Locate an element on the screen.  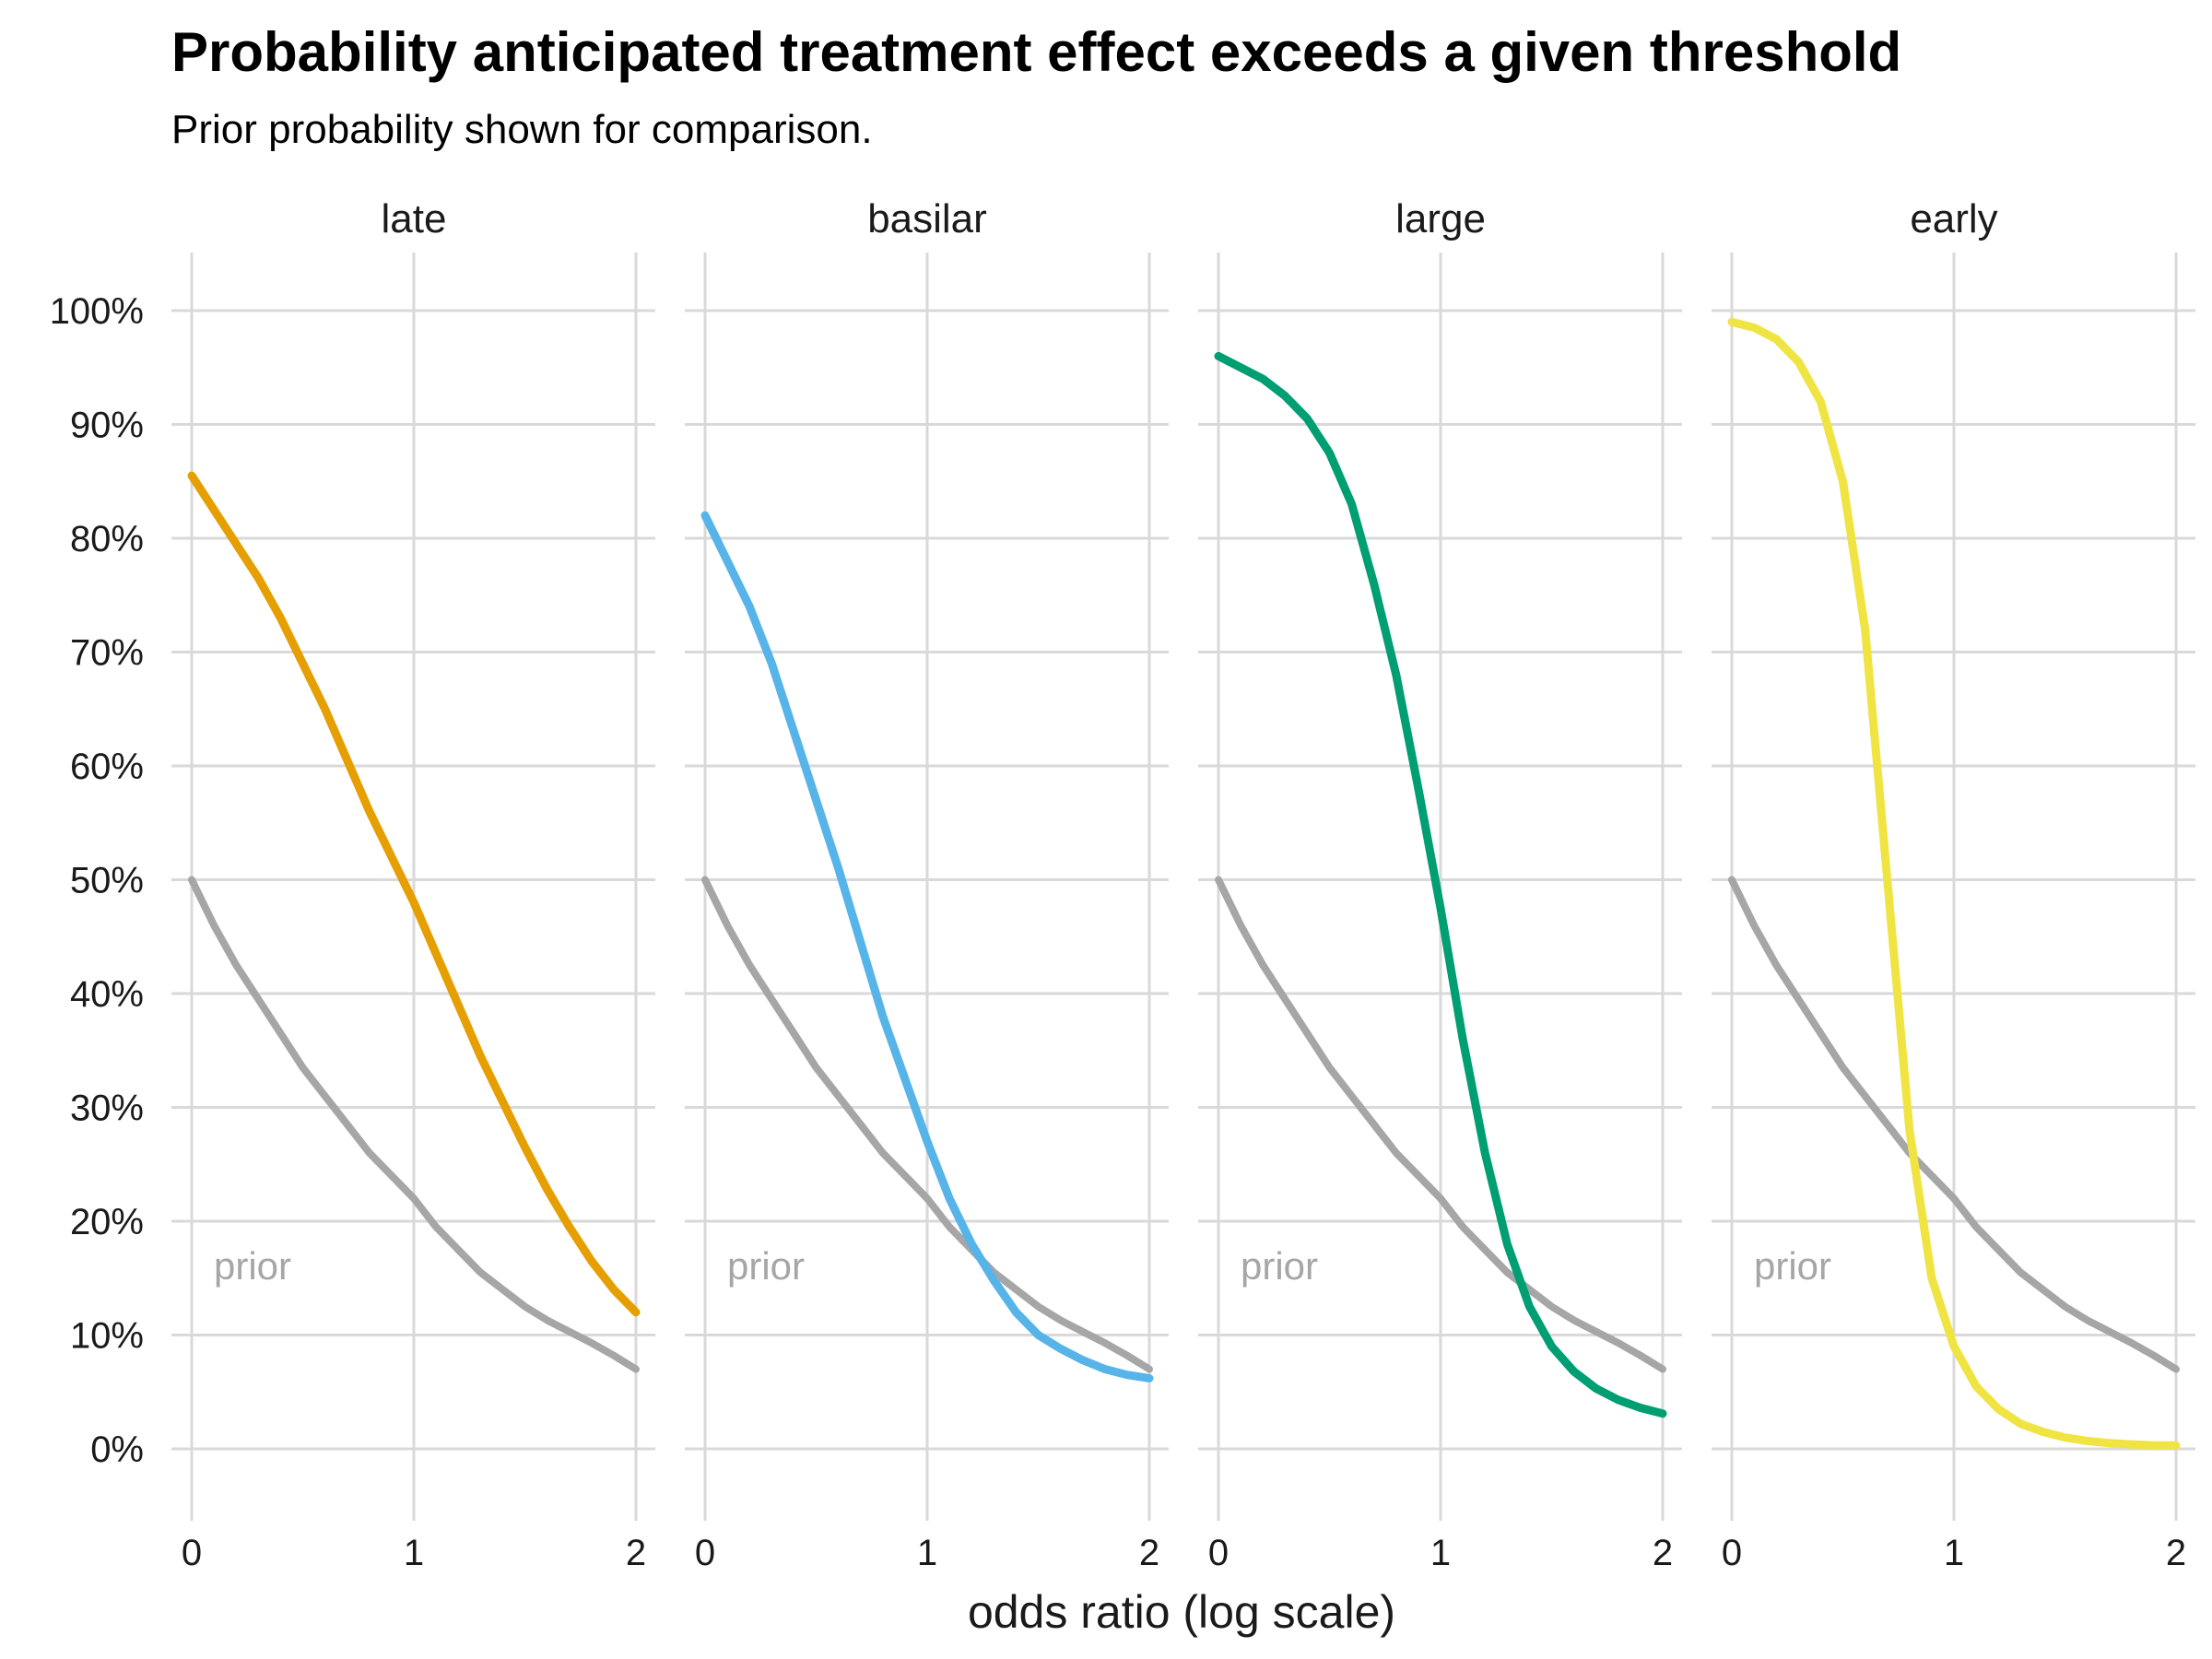
series-line-early is located at coordinates (1954, 883).